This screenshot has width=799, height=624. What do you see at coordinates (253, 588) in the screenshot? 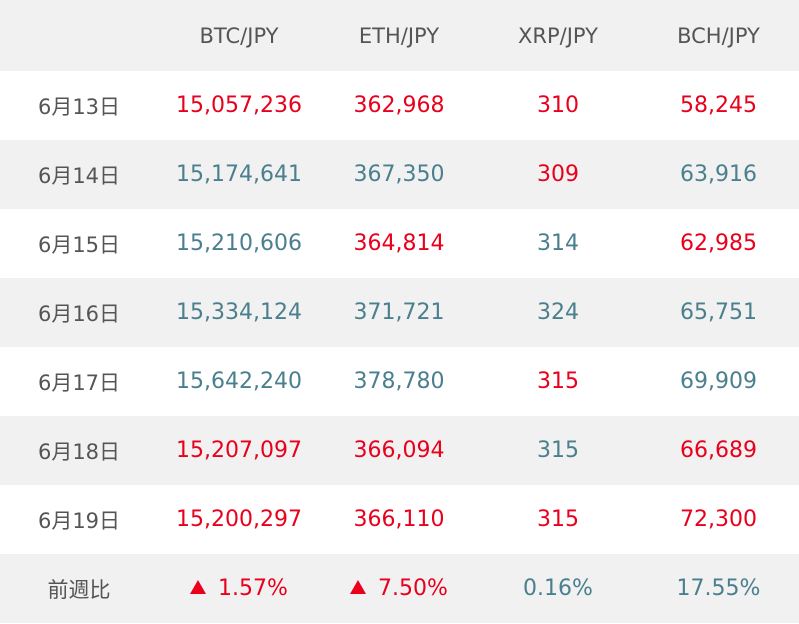
I see `btc-change-value: 1.57%` at bounding box center [253, 588].